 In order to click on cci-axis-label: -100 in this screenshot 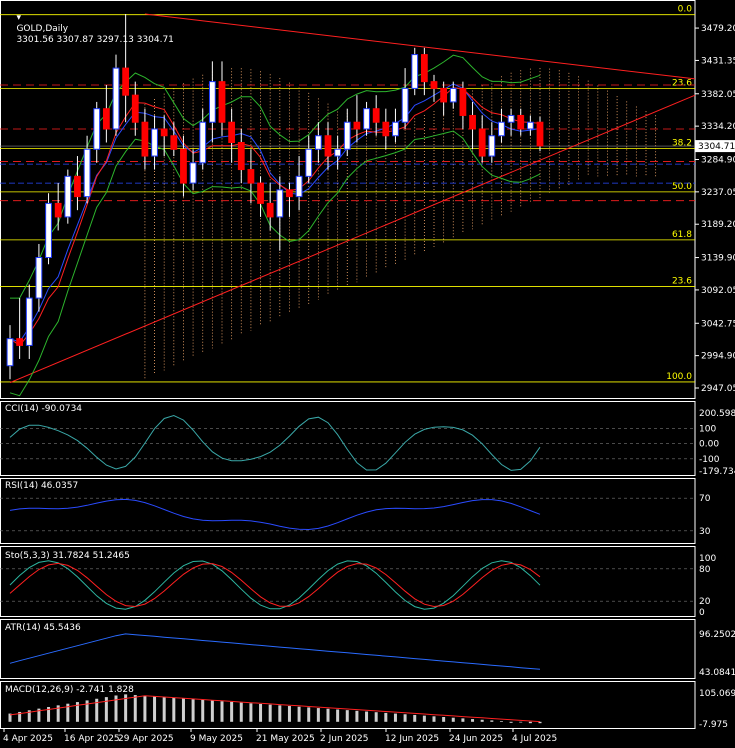, I will do `click(709, 460)`.